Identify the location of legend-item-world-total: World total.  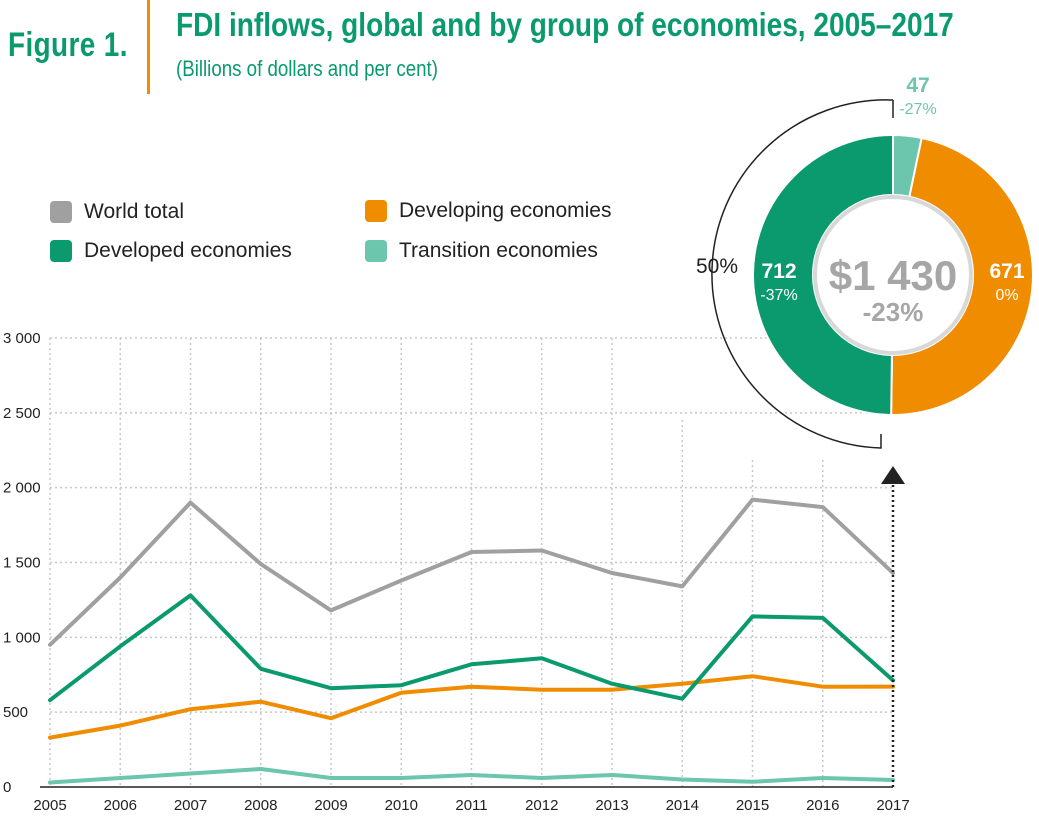
(117, 212).